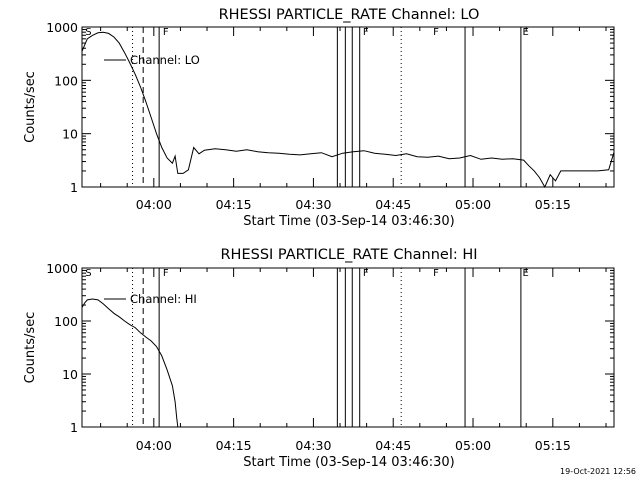  Describe the element at coordinates (130, 363) in the screenshot. I see `hi-series-line` at that location.